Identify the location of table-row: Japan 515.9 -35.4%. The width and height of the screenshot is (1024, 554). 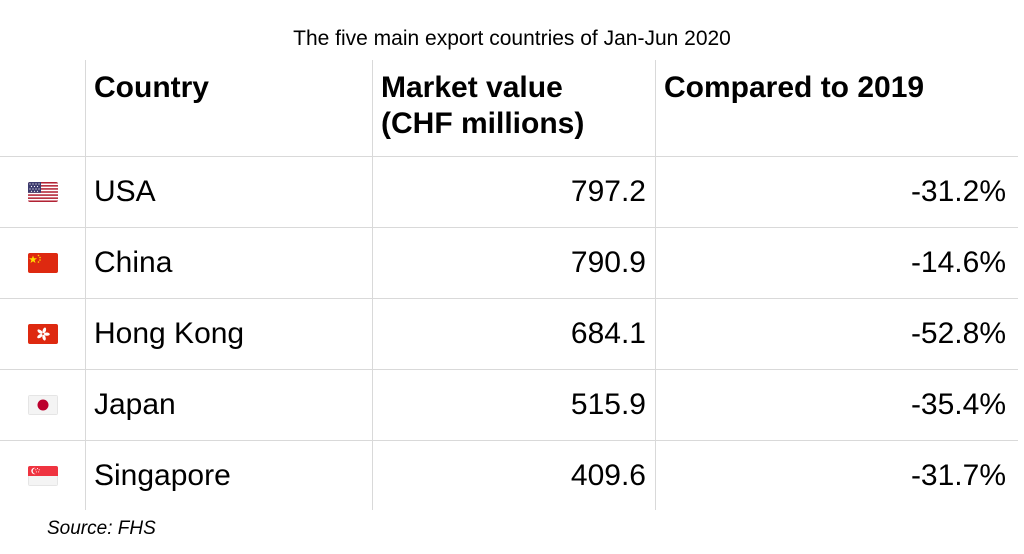
(509, 404).